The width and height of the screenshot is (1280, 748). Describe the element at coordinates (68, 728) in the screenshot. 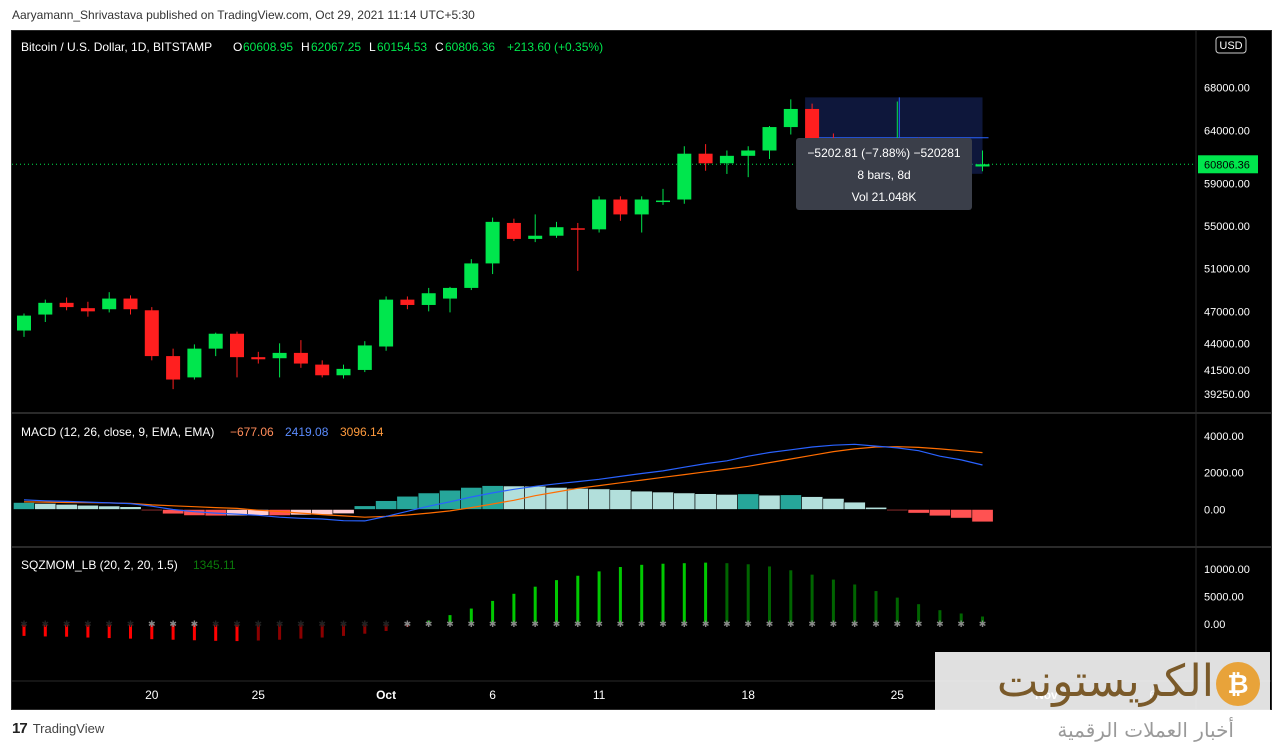

I see `tv-brand: TradingView` at that location.